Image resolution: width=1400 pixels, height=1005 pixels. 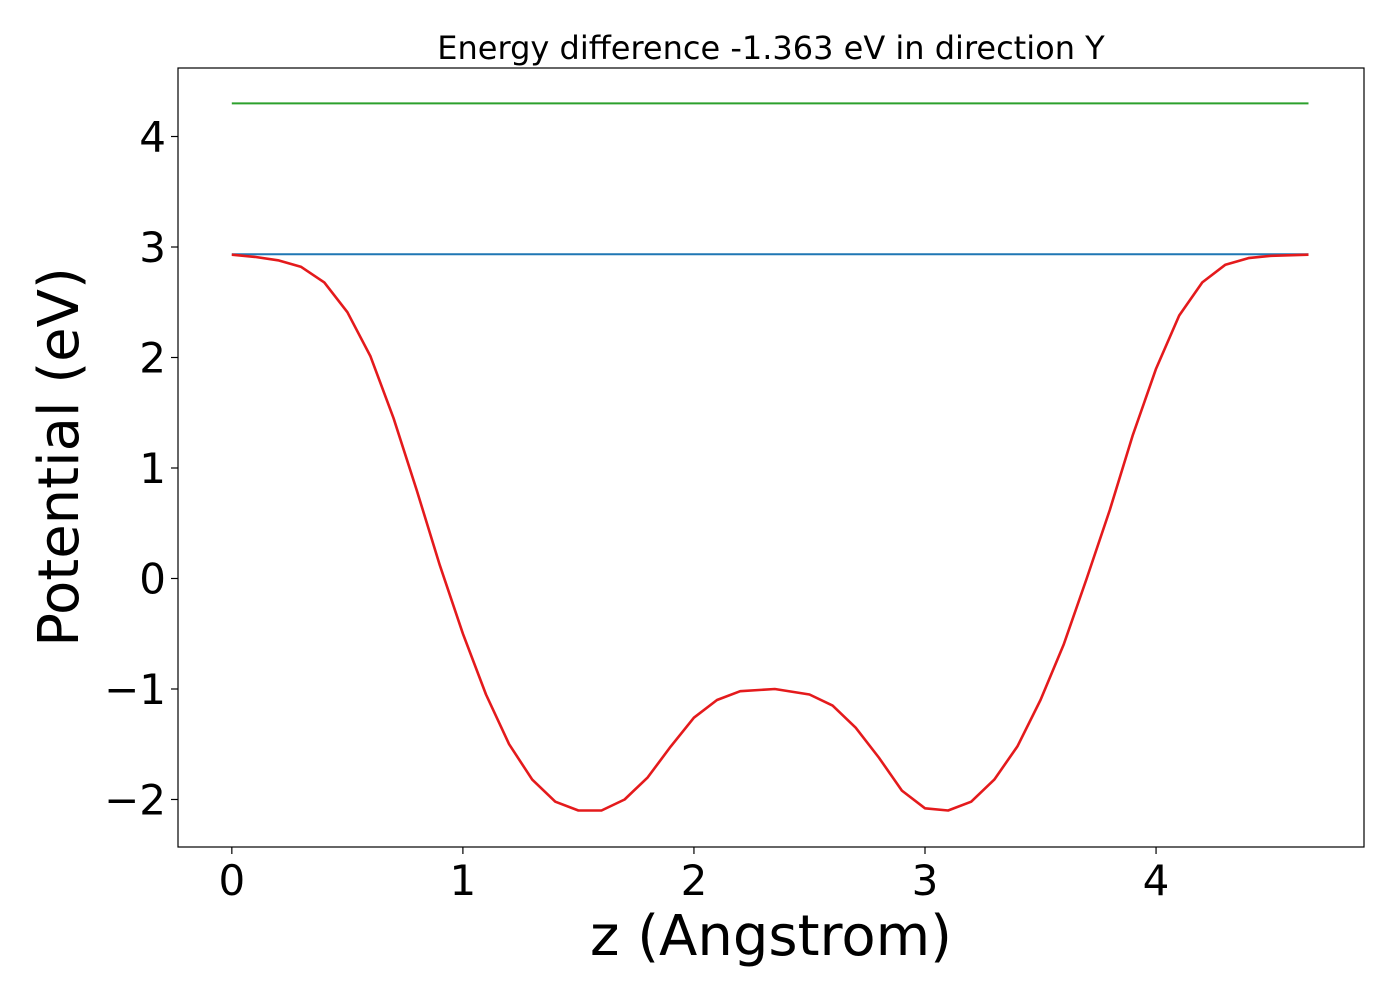 What do you see at coordinates (152, 468) in the screenshot?
I see `y-tick-label: 1` at bounding box center [152, 468].